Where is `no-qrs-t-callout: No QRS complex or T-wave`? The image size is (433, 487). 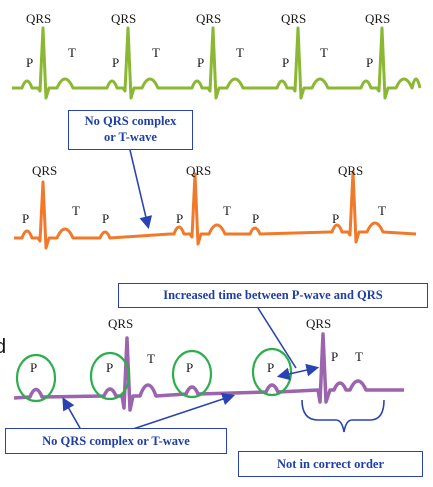
no-qrs-t-callout: No QRS complex or T-wave is located at coordinates (130, 130).